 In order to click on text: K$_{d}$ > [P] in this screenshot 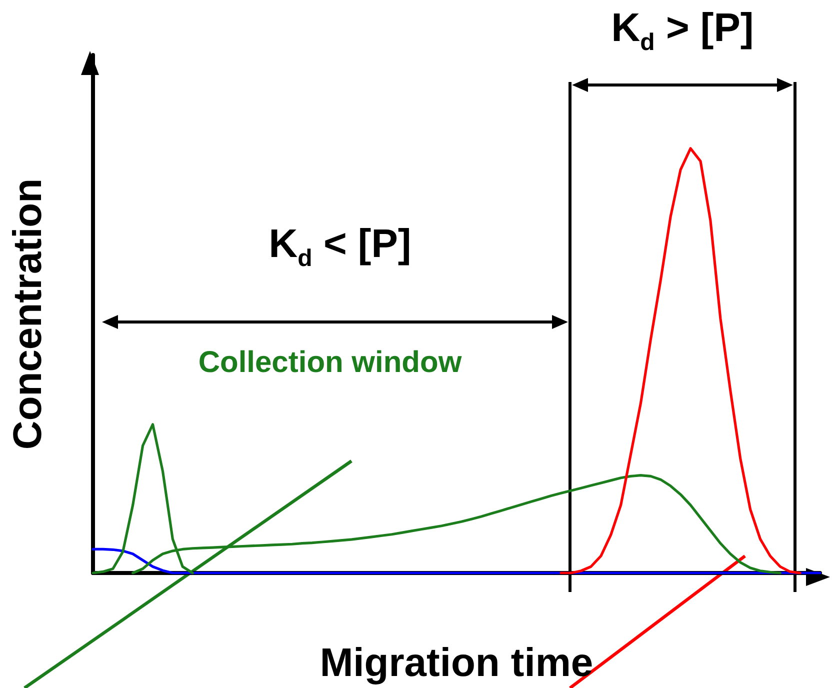, I will do `click(682, 31)`.